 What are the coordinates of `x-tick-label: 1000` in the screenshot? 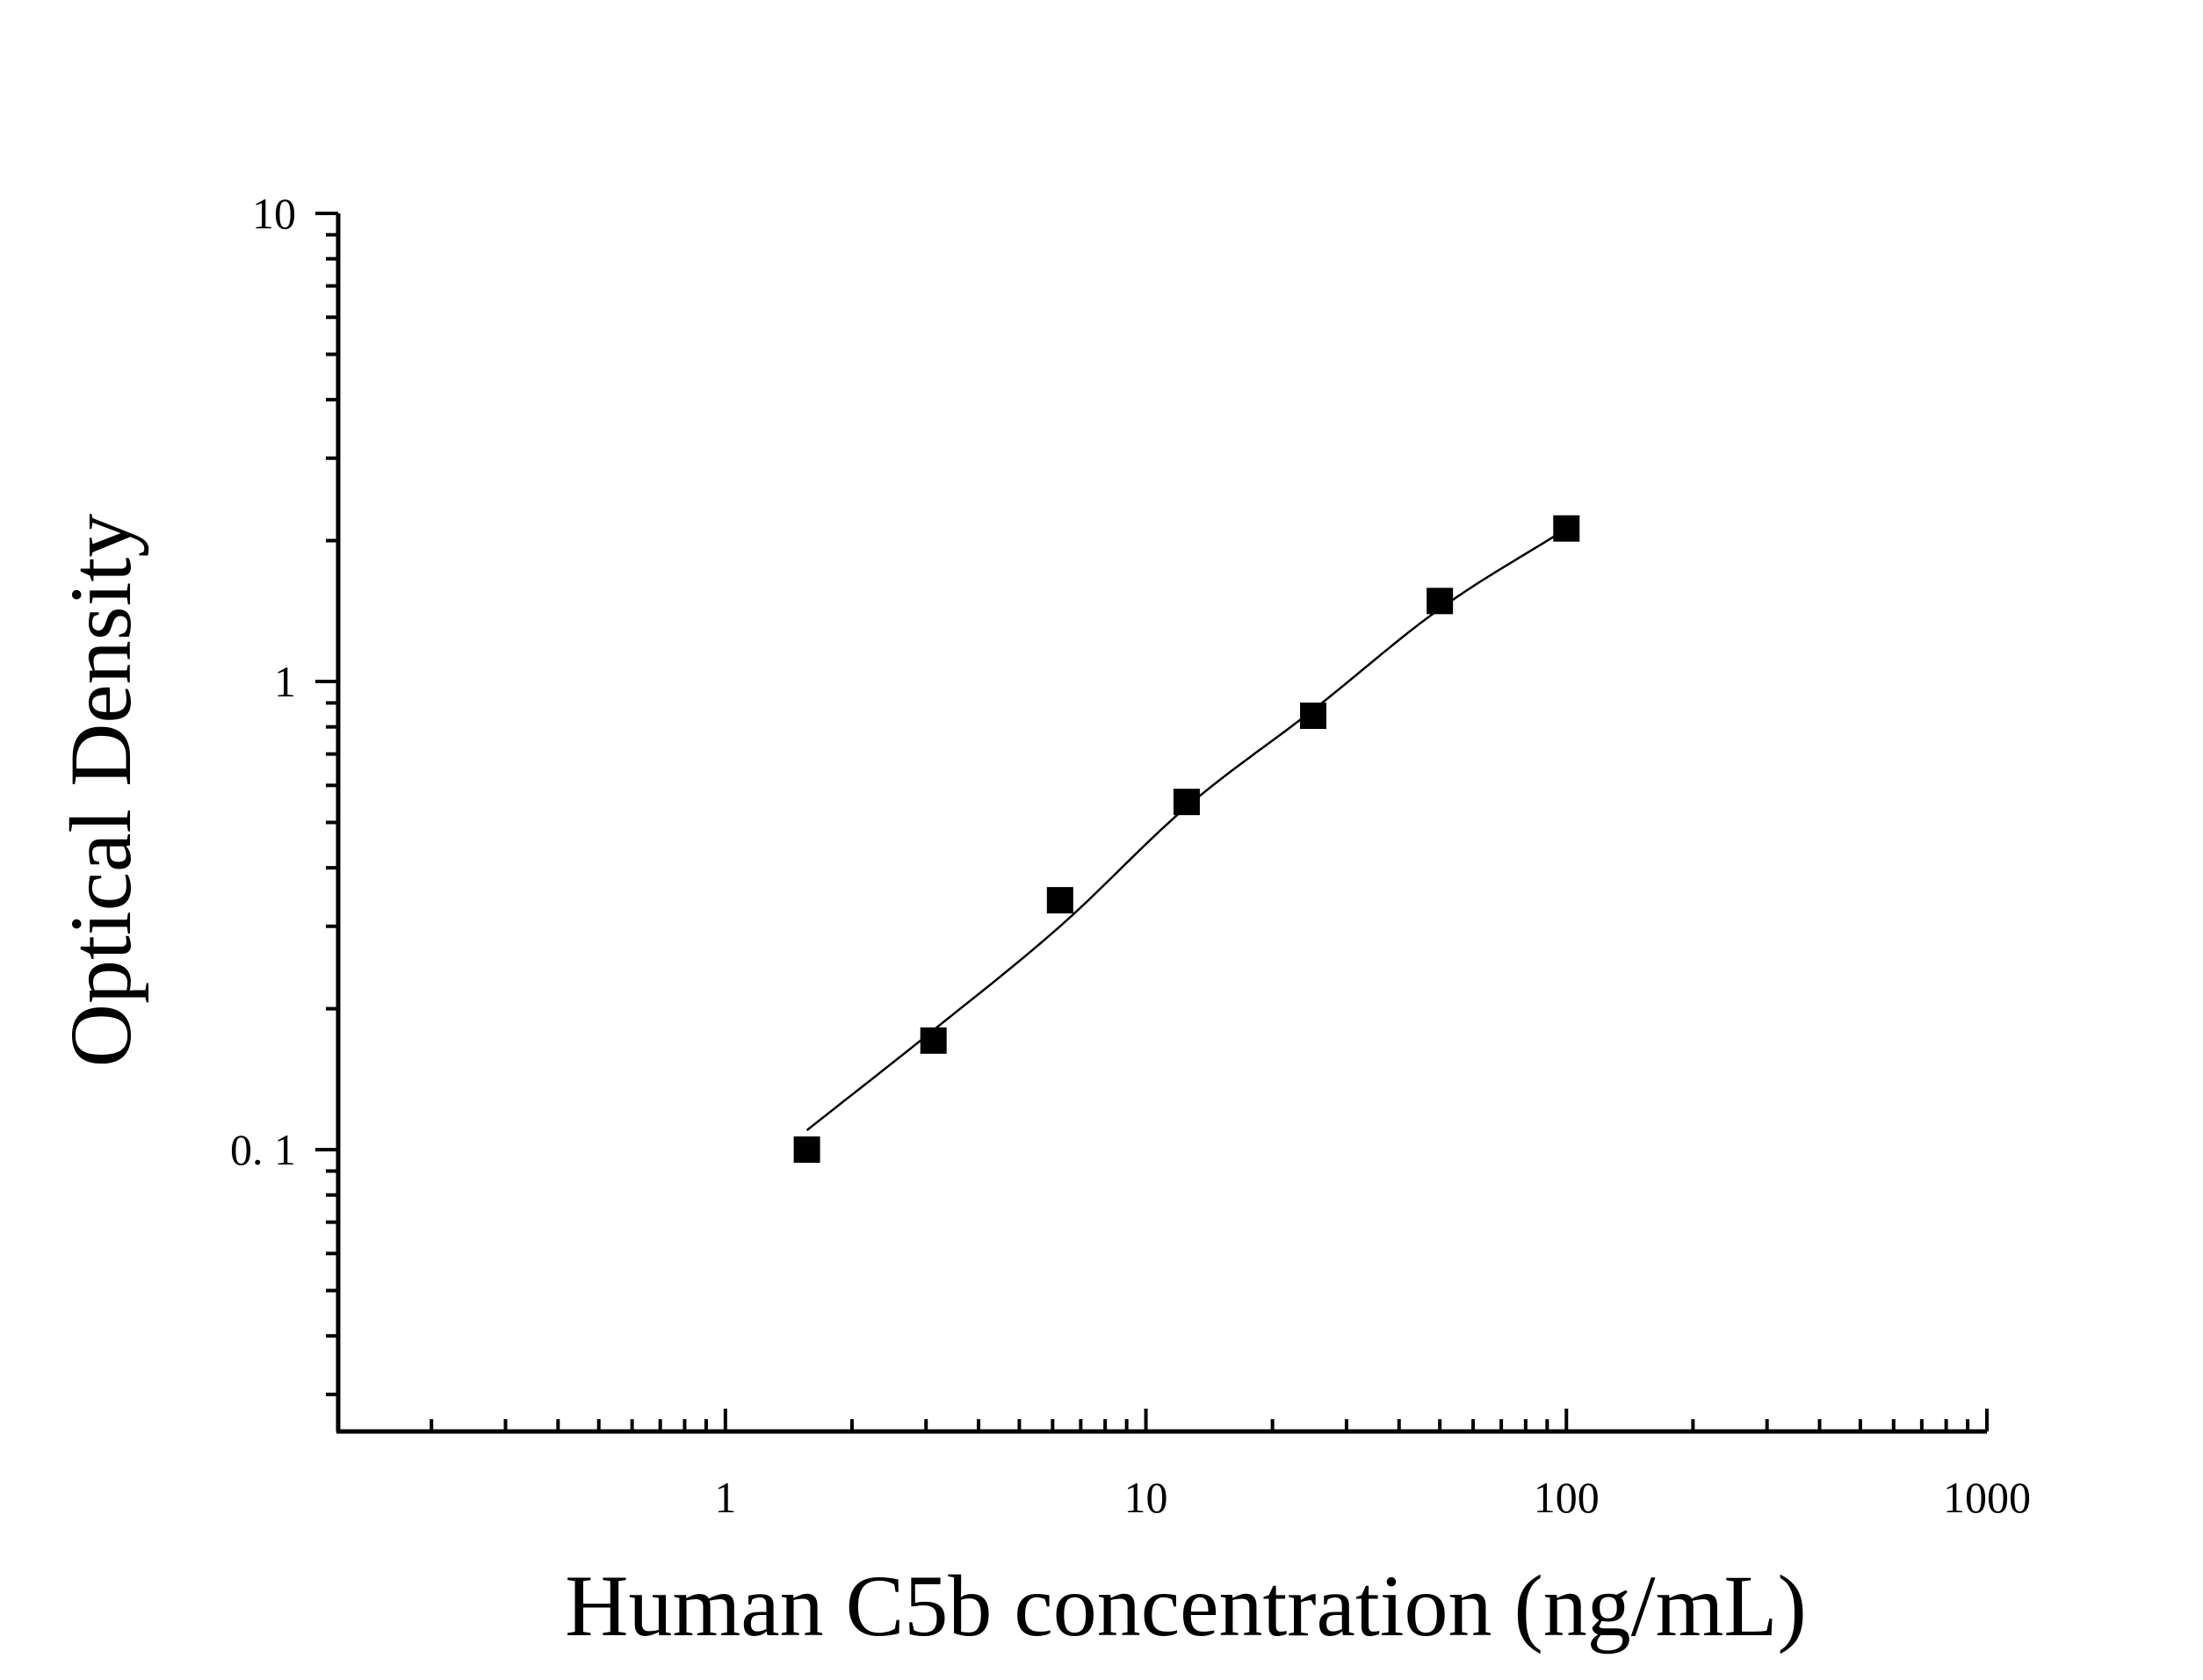 It's located at (1987, 1497).